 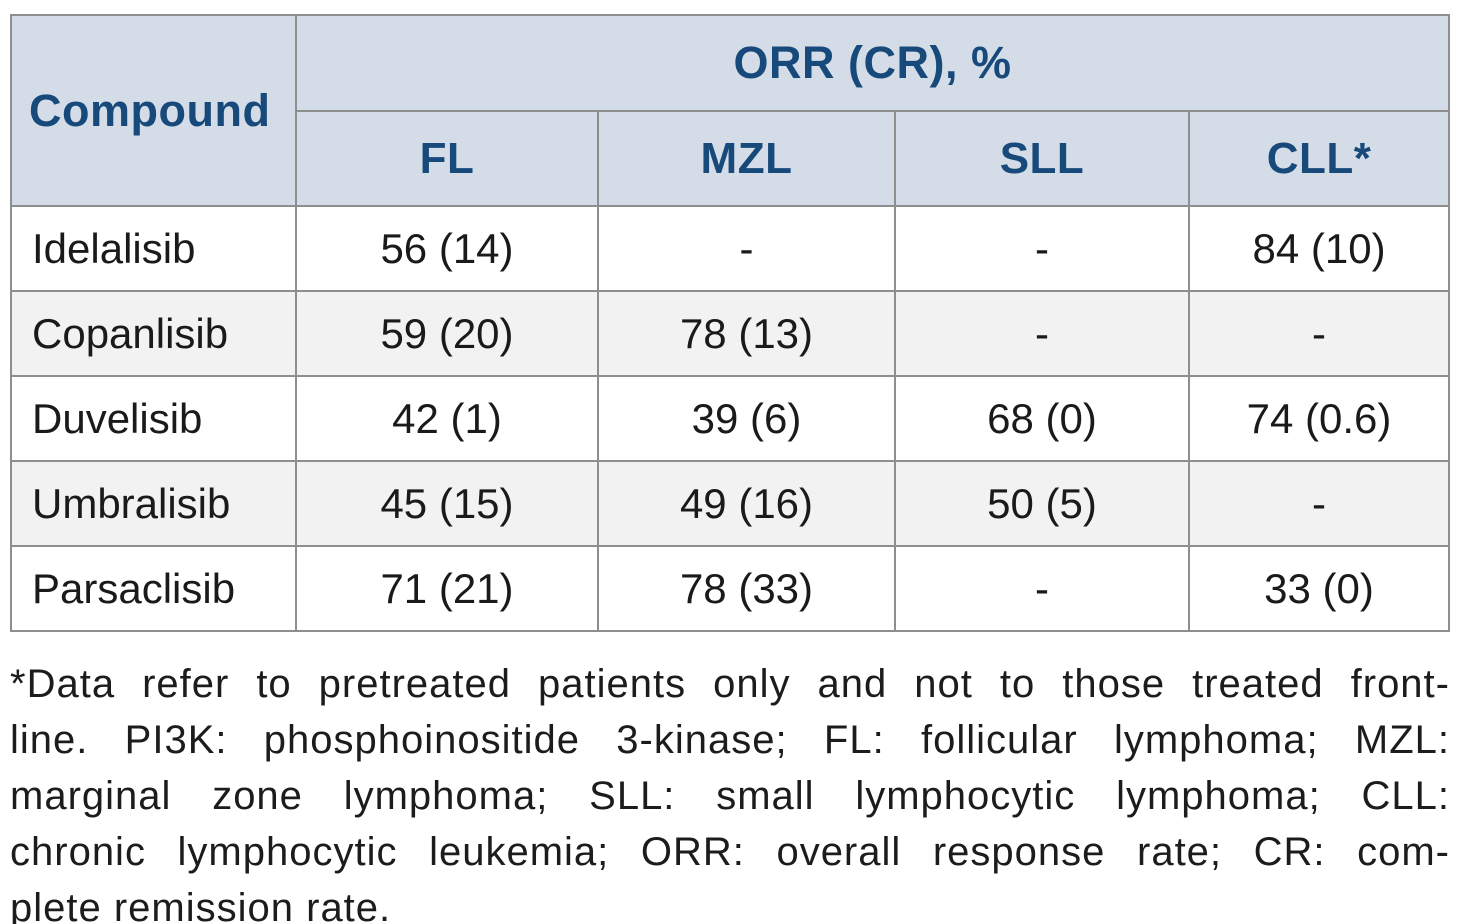 I want to click on compound-name: Umbralisib, so click(x=153, y=503).